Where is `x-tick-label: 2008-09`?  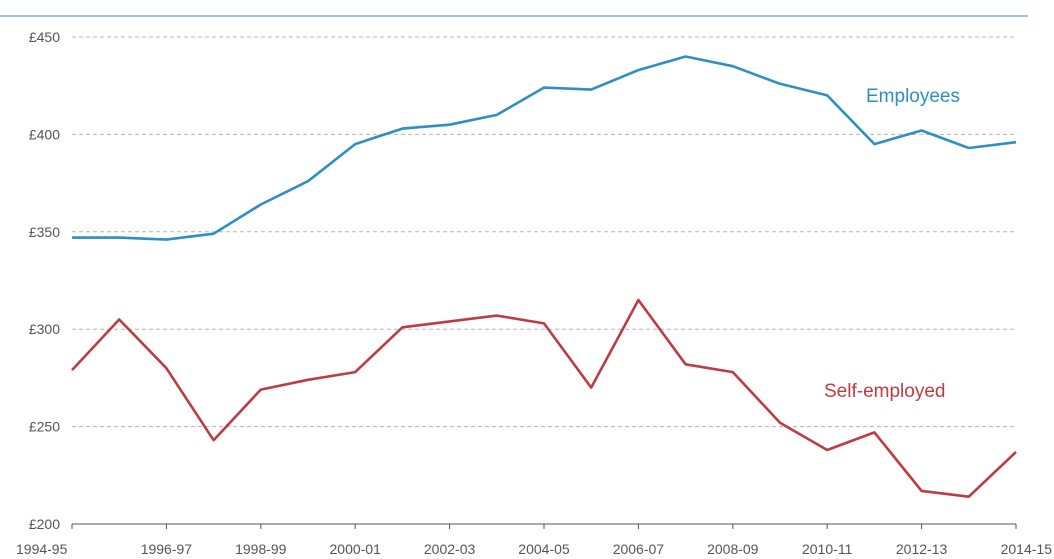 x-tick-label: 2008-09 is located at coordinates (733, 549).